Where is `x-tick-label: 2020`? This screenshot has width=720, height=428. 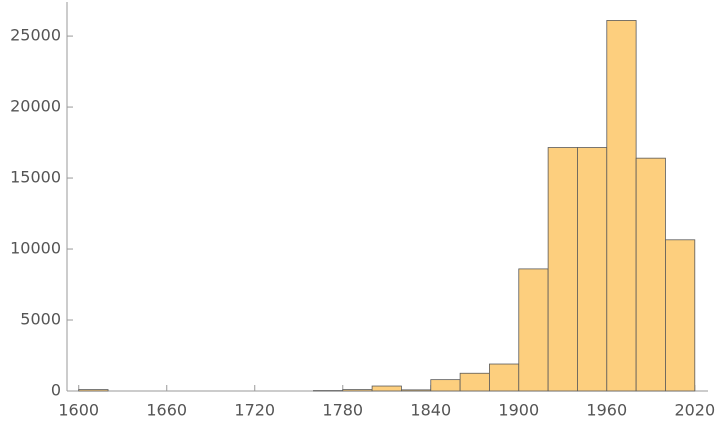 x-tick-label: 2020 is located at coordinates (694, 410).